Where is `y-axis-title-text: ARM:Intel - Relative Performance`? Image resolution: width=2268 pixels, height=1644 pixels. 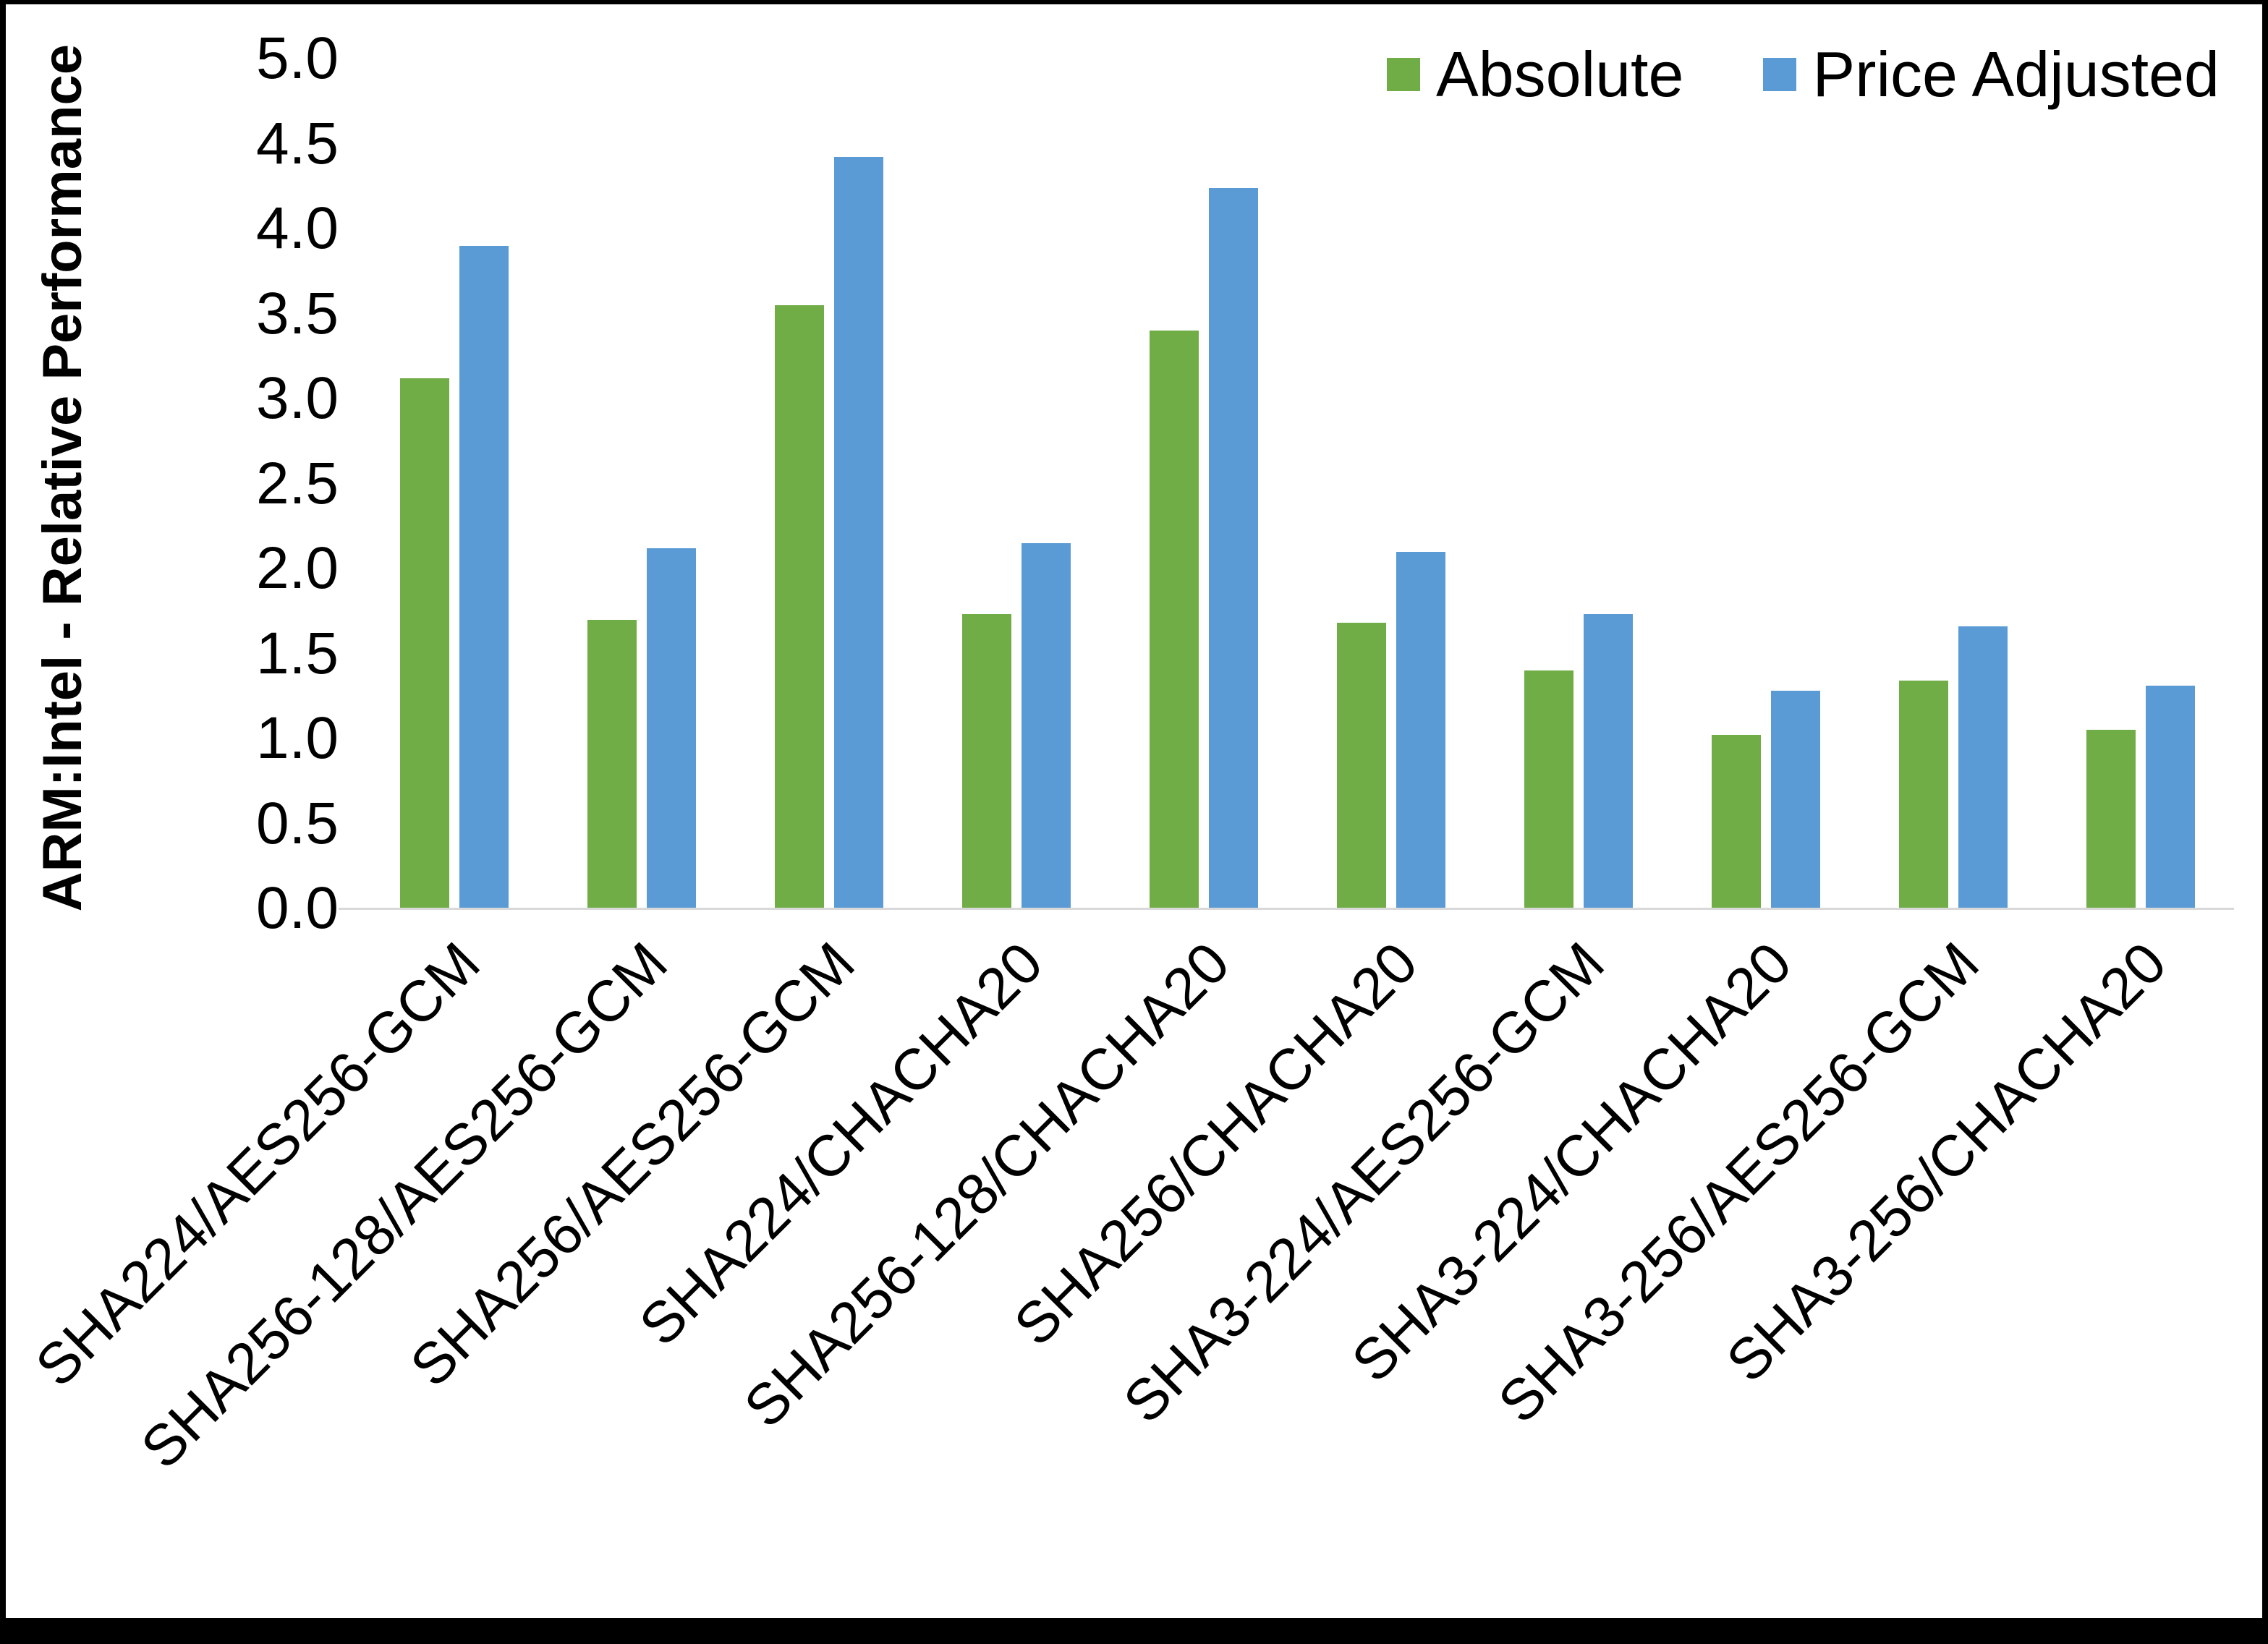 y-axis-title-text: ARM:Intel - Relative Performance is located at coordinates (62, 478).